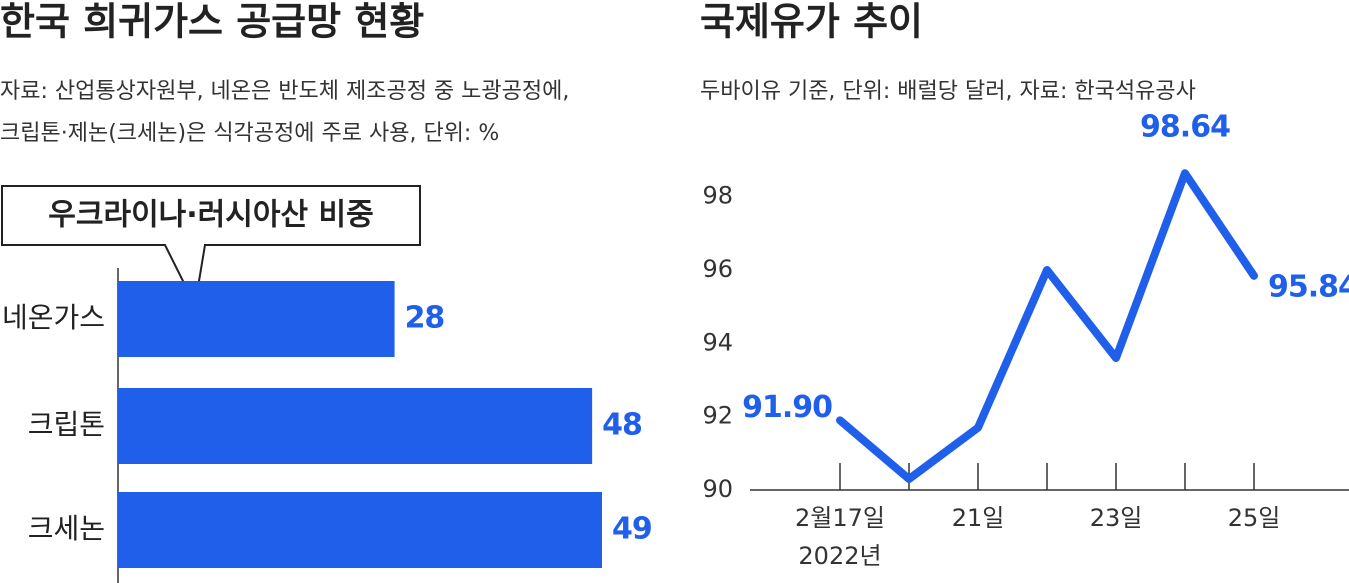 The height and width of the screenshot is (583, 1349). Describe the element at coordinates (717, 489) in the screenshot. I see `y-tick-label: 90` at that location.